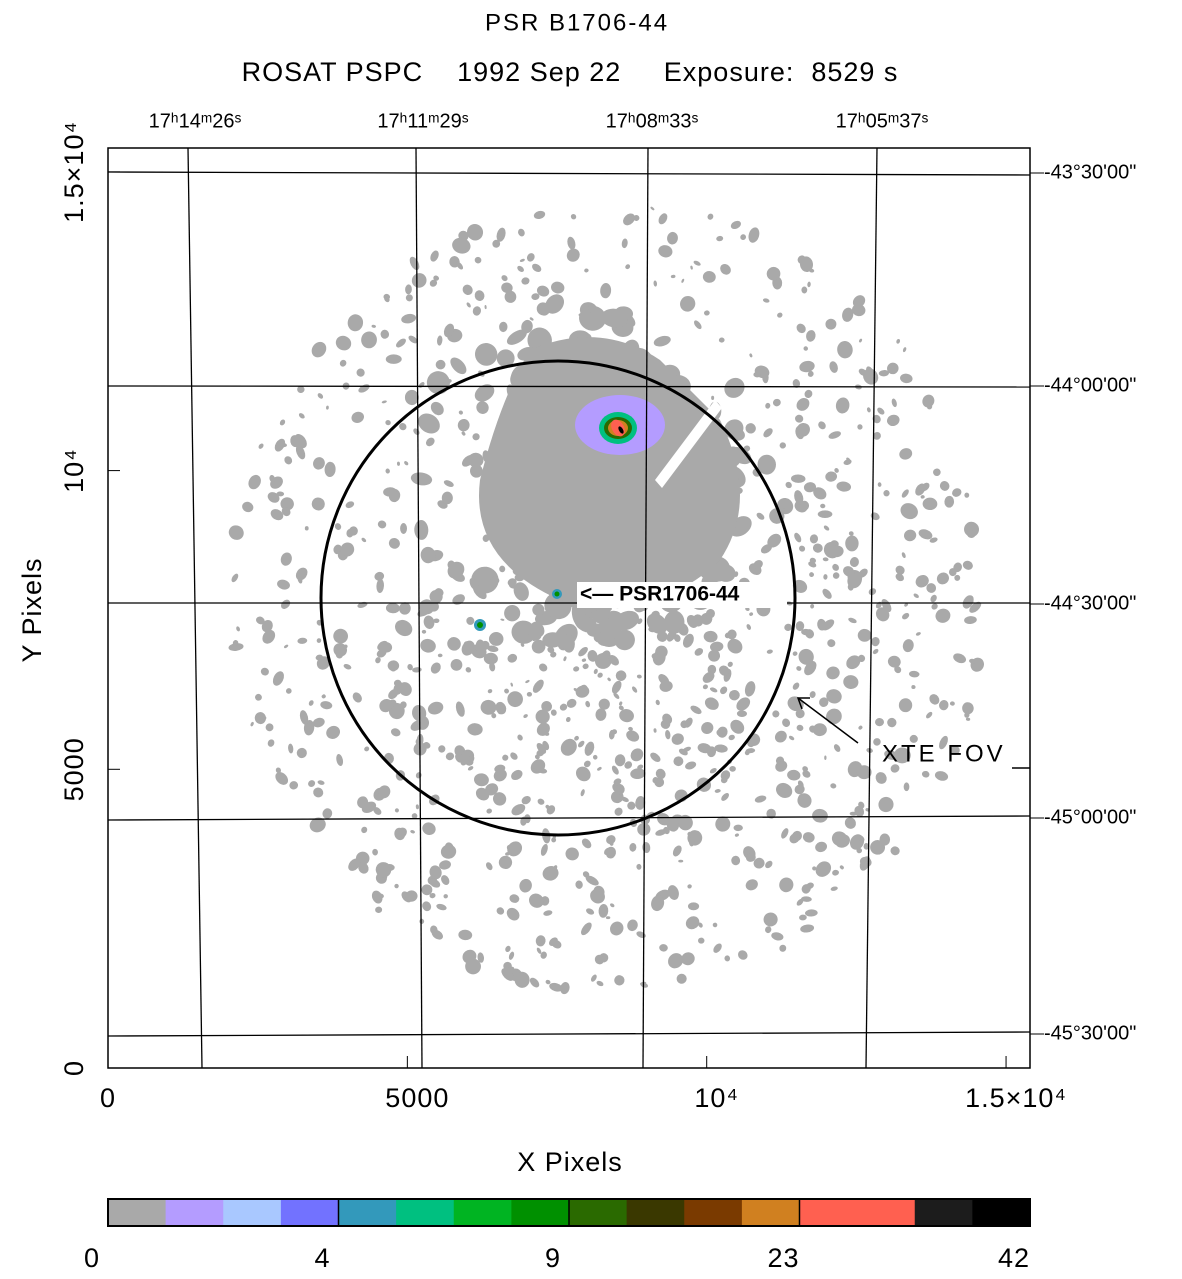 Image resolution: width=1182 pixels, height=1279 pixels. I want to click on colorbar-label: 42, so click(1014, 1258).